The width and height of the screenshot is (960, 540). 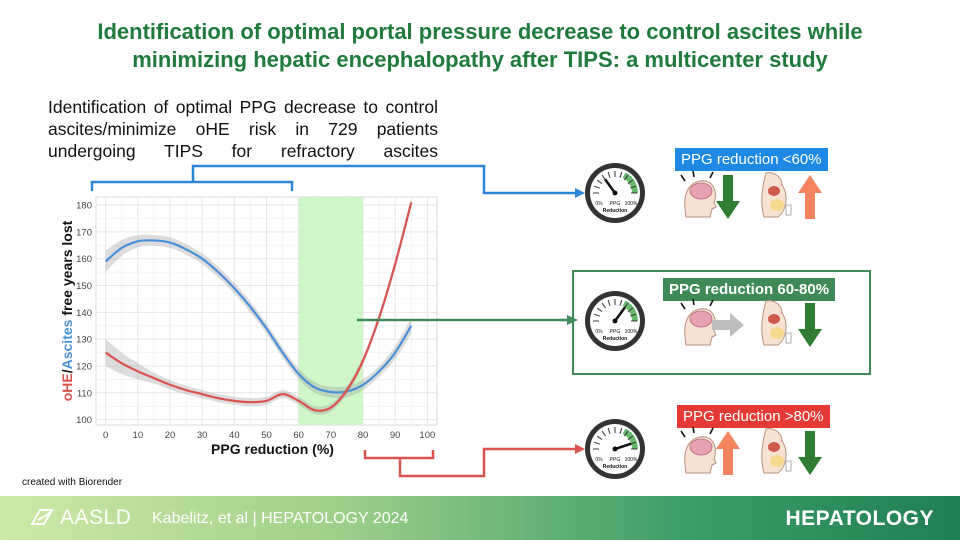 I want to click on optimal-range-band, so click(x=331, y=311).